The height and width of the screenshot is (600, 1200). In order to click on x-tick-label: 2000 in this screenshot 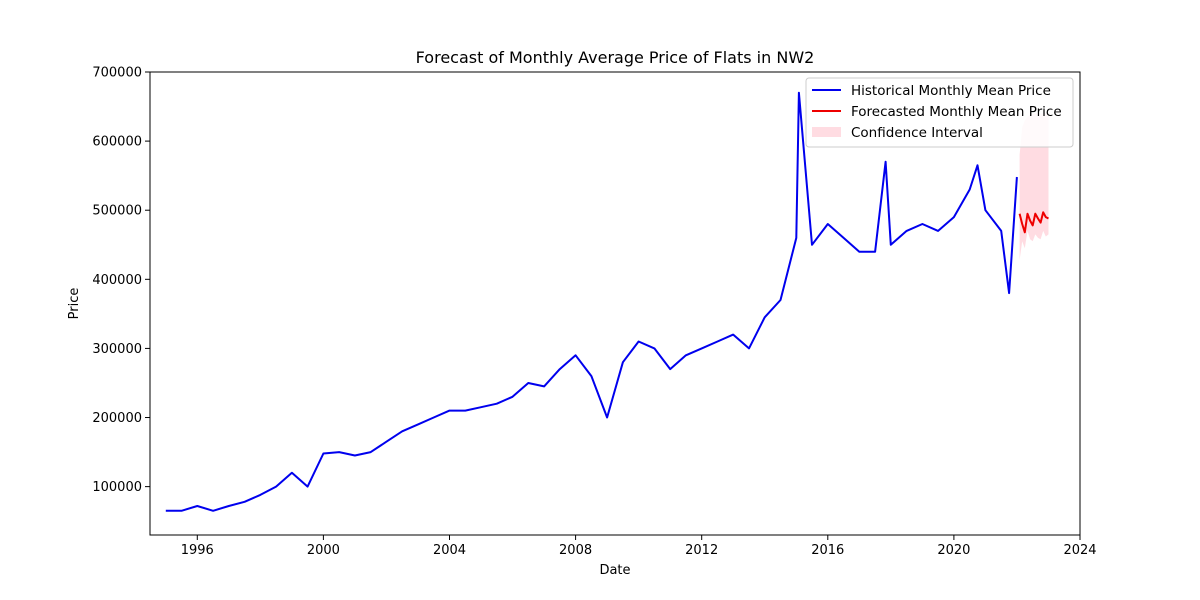, I will do `click(323, 550)`.